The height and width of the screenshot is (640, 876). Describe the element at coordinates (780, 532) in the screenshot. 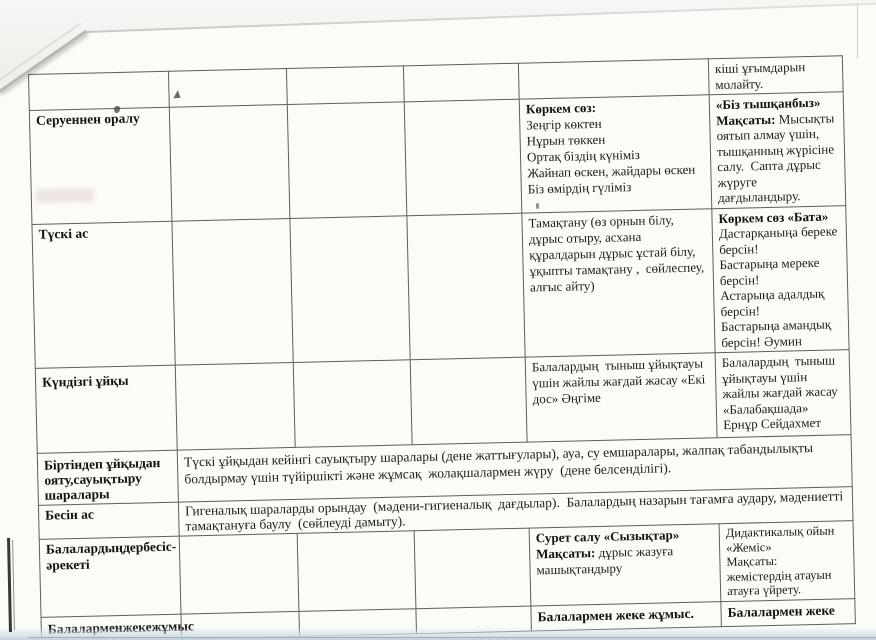

I see `game-line: Дидактикалық ойын` at that location.